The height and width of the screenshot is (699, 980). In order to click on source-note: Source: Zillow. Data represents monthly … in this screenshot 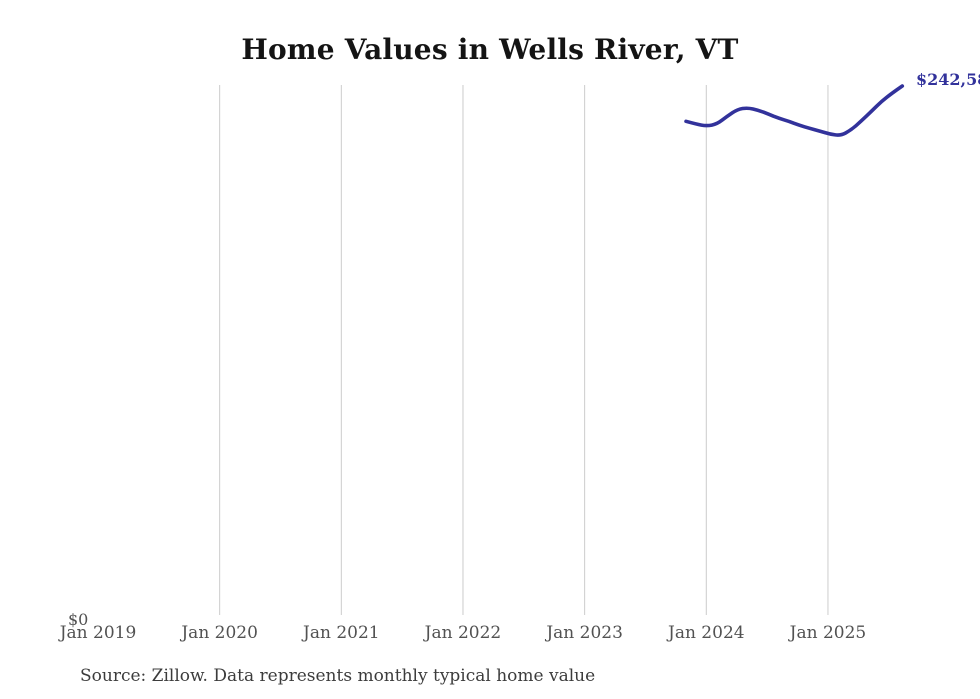, I will do `click(338, 676)`.